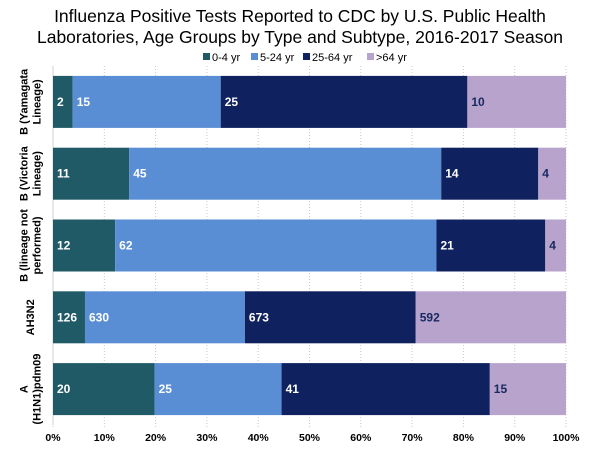 The height and width of the screenshot is (450, 600). Describe the element at coordinates (63, 174) in the screenshot. I see `data-label: 11` at that location.